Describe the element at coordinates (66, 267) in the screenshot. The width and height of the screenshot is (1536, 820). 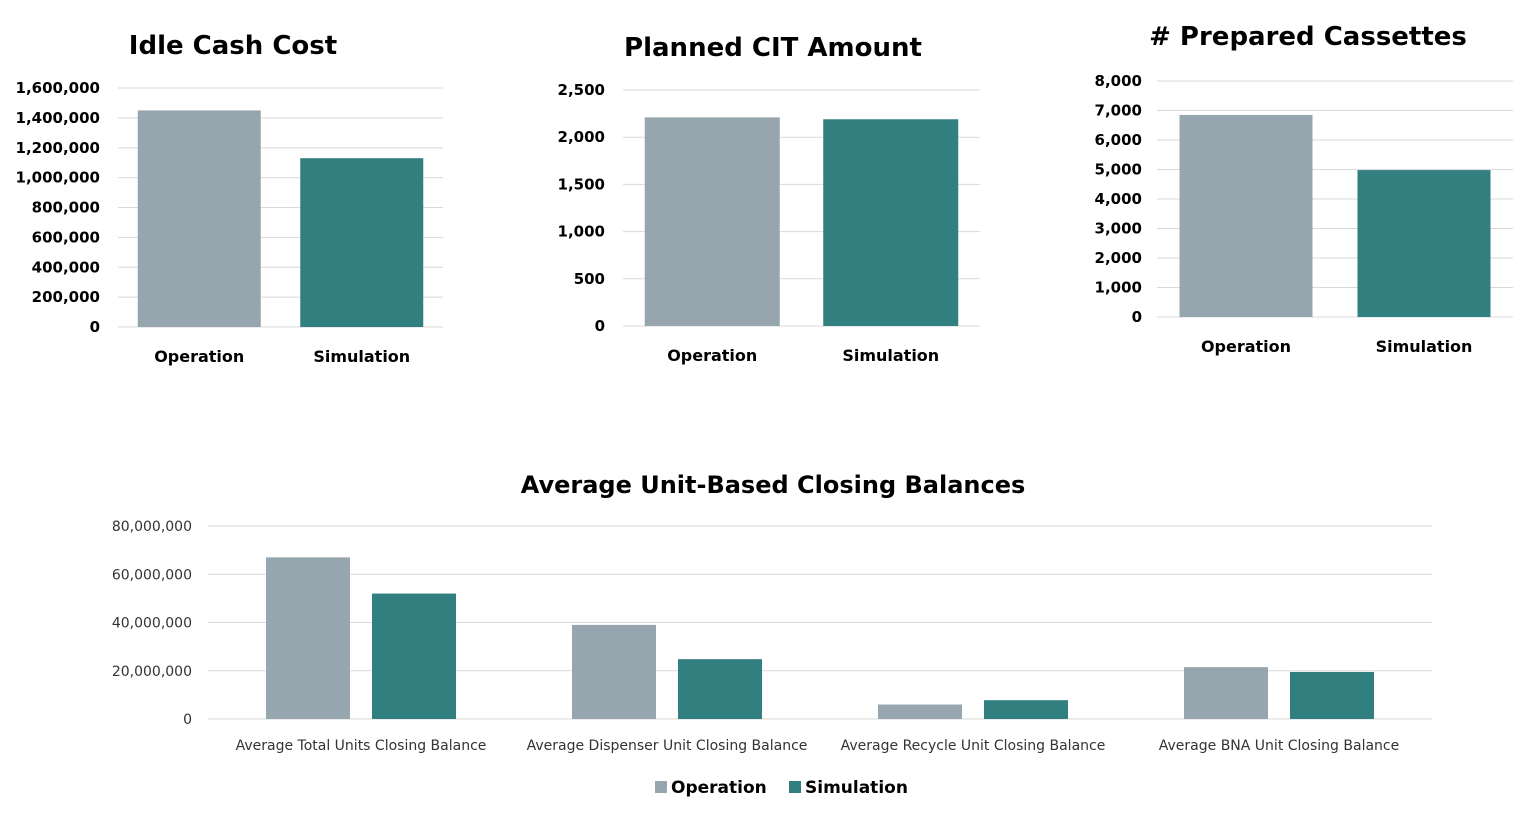
I see `y-tick-label: 400,000` at that location.